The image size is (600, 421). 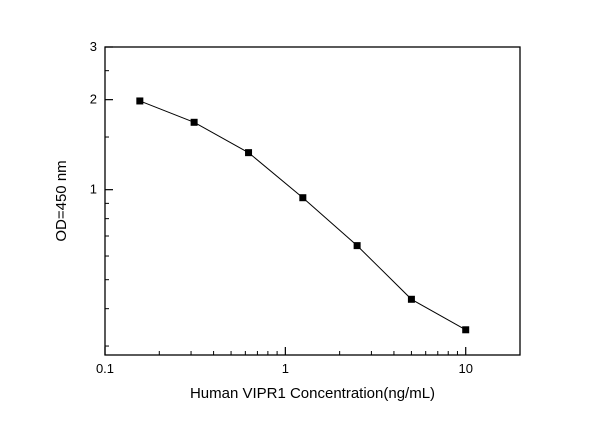 I want to click on y-tick-label: 1, so click(x=93, y=189).